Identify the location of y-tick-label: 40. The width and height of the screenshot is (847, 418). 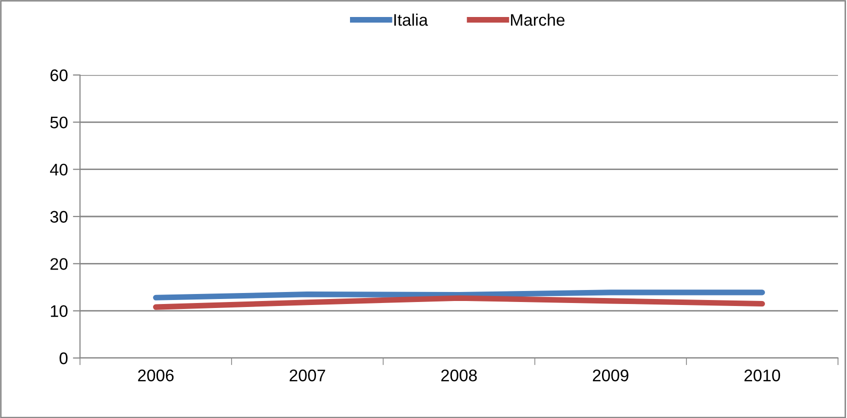
(59, 170).